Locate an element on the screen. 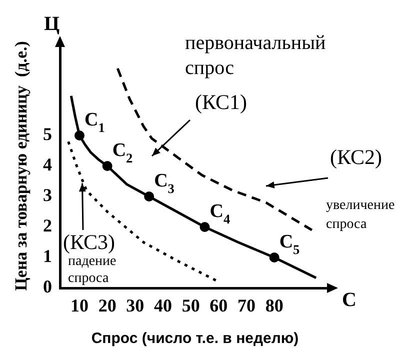  y-axis-title: Цена за товарную единицу (д.е.) is located at coordinates (21, 166).